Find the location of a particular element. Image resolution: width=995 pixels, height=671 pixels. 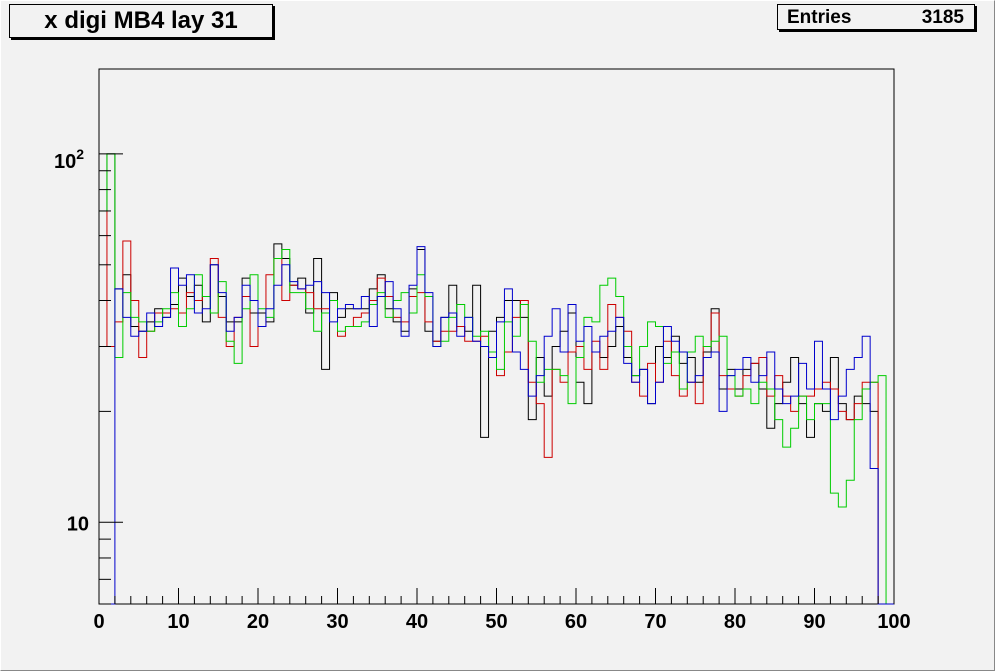

x-tick-label: 40 is located at coordinates (417, 622).